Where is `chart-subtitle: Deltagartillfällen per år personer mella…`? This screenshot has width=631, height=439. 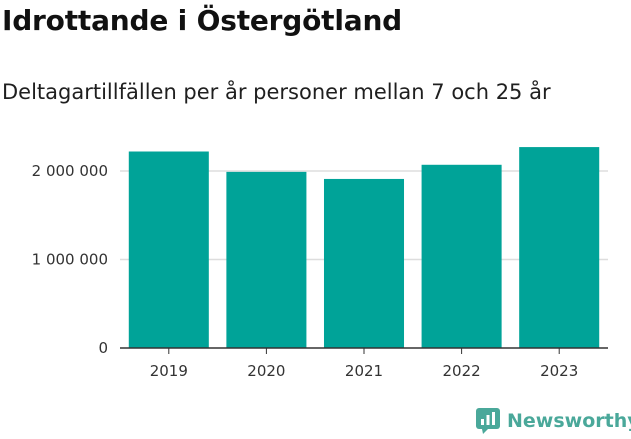 chart-subtitle: Deltagartillfällen per år personer mella… is located at coordinates (276, 92).